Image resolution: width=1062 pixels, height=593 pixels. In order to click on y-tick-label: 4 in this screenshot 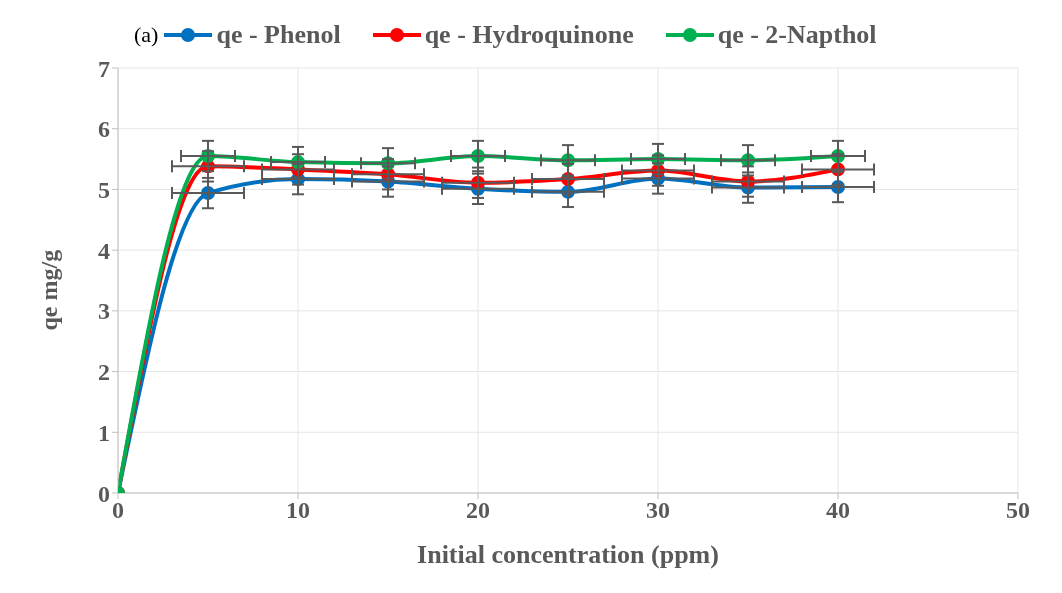, I will do `click(104, 250)`.